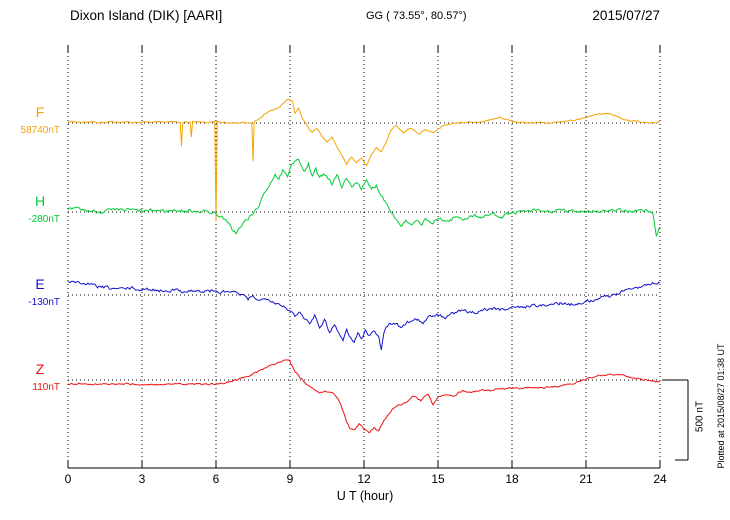  Describe the element at coordinates (290, 479) in the screenshot. I see `x-tick-label: 9` at that location.